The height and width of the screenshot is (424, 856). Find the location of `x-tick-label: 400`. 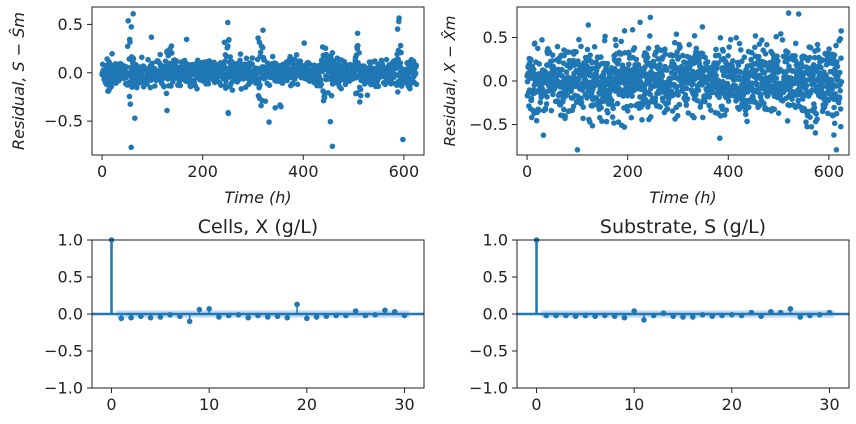

x-tick-label: 400 is located at coordinates (728, 171).